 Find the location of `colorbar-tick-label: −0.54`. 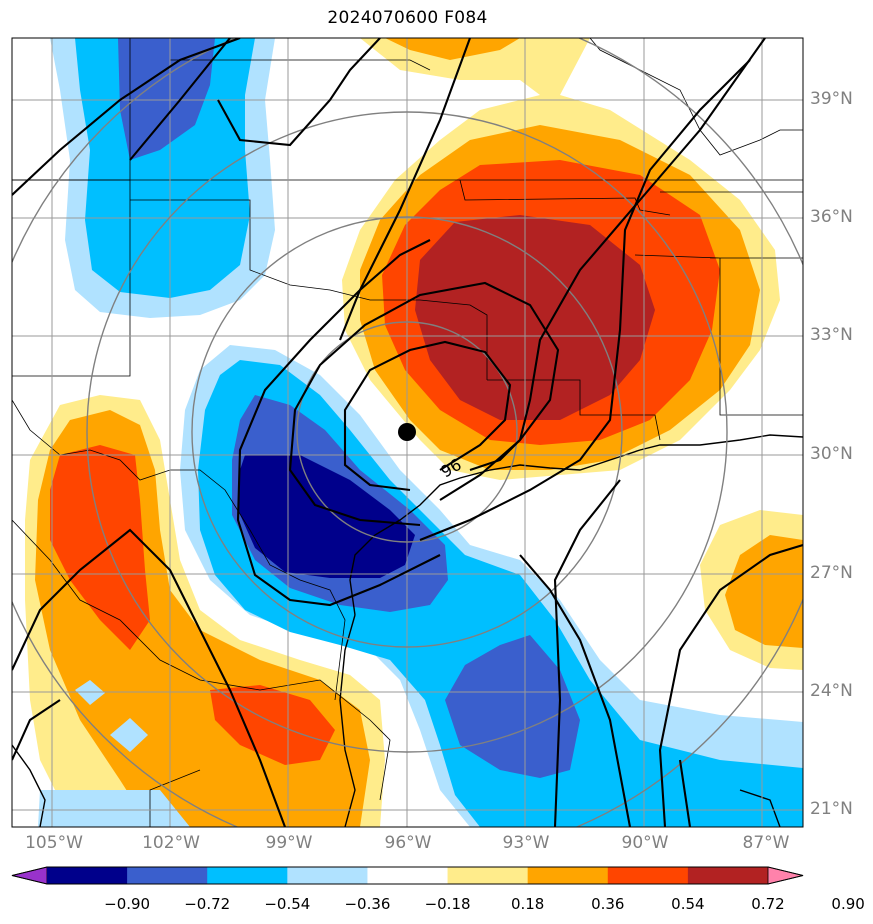

colorbar-tick-label: −0.54 is located at coordinates (287, 904).